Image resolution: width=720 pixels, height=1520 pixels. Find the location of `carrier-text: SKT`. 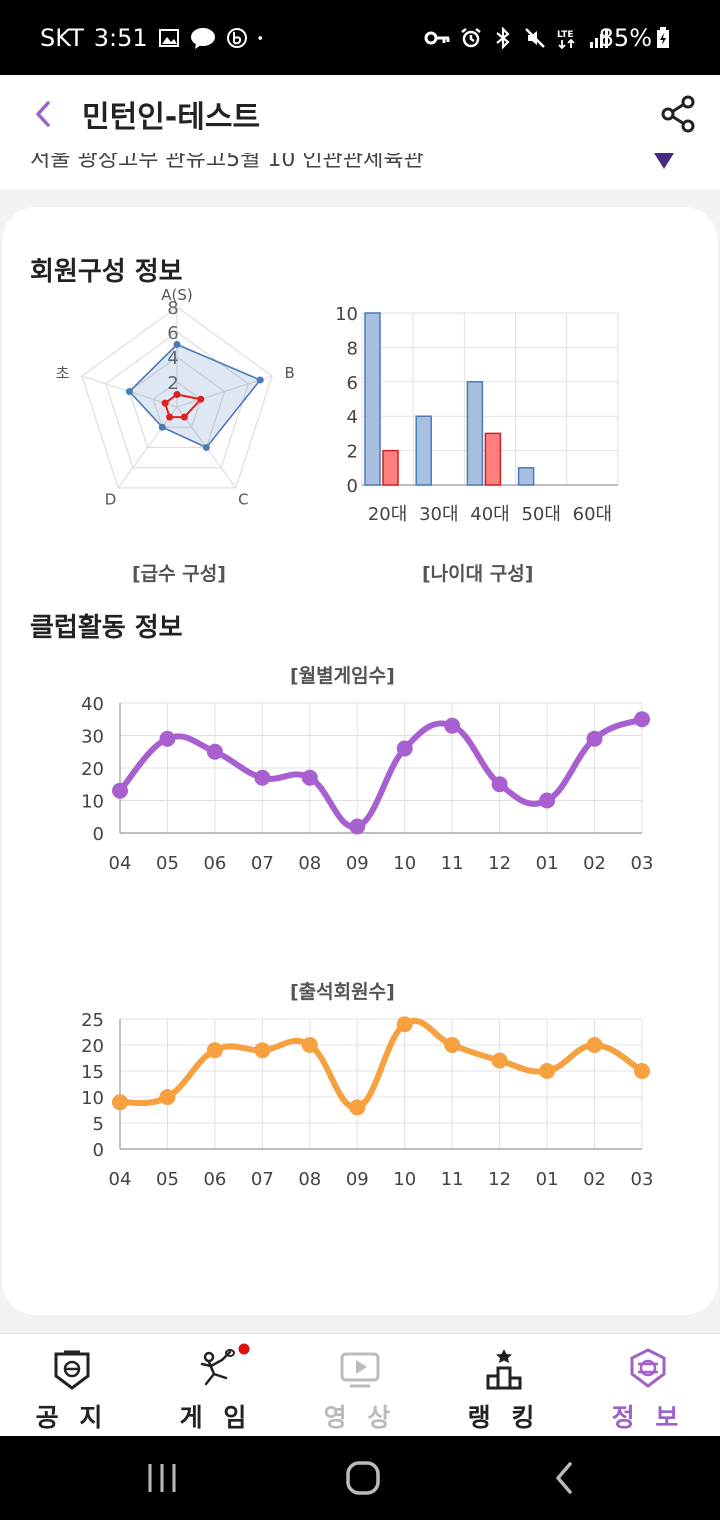

carrier-text: SKT is located at coordinates (62, 37).